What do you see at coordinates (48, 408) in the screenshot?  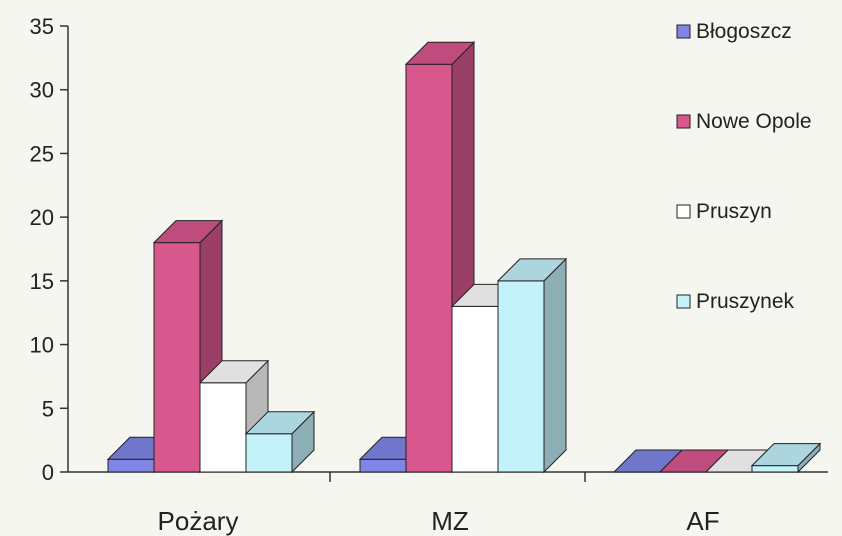 I see `y-tick-label: 5` at bounding box center [48, 408].